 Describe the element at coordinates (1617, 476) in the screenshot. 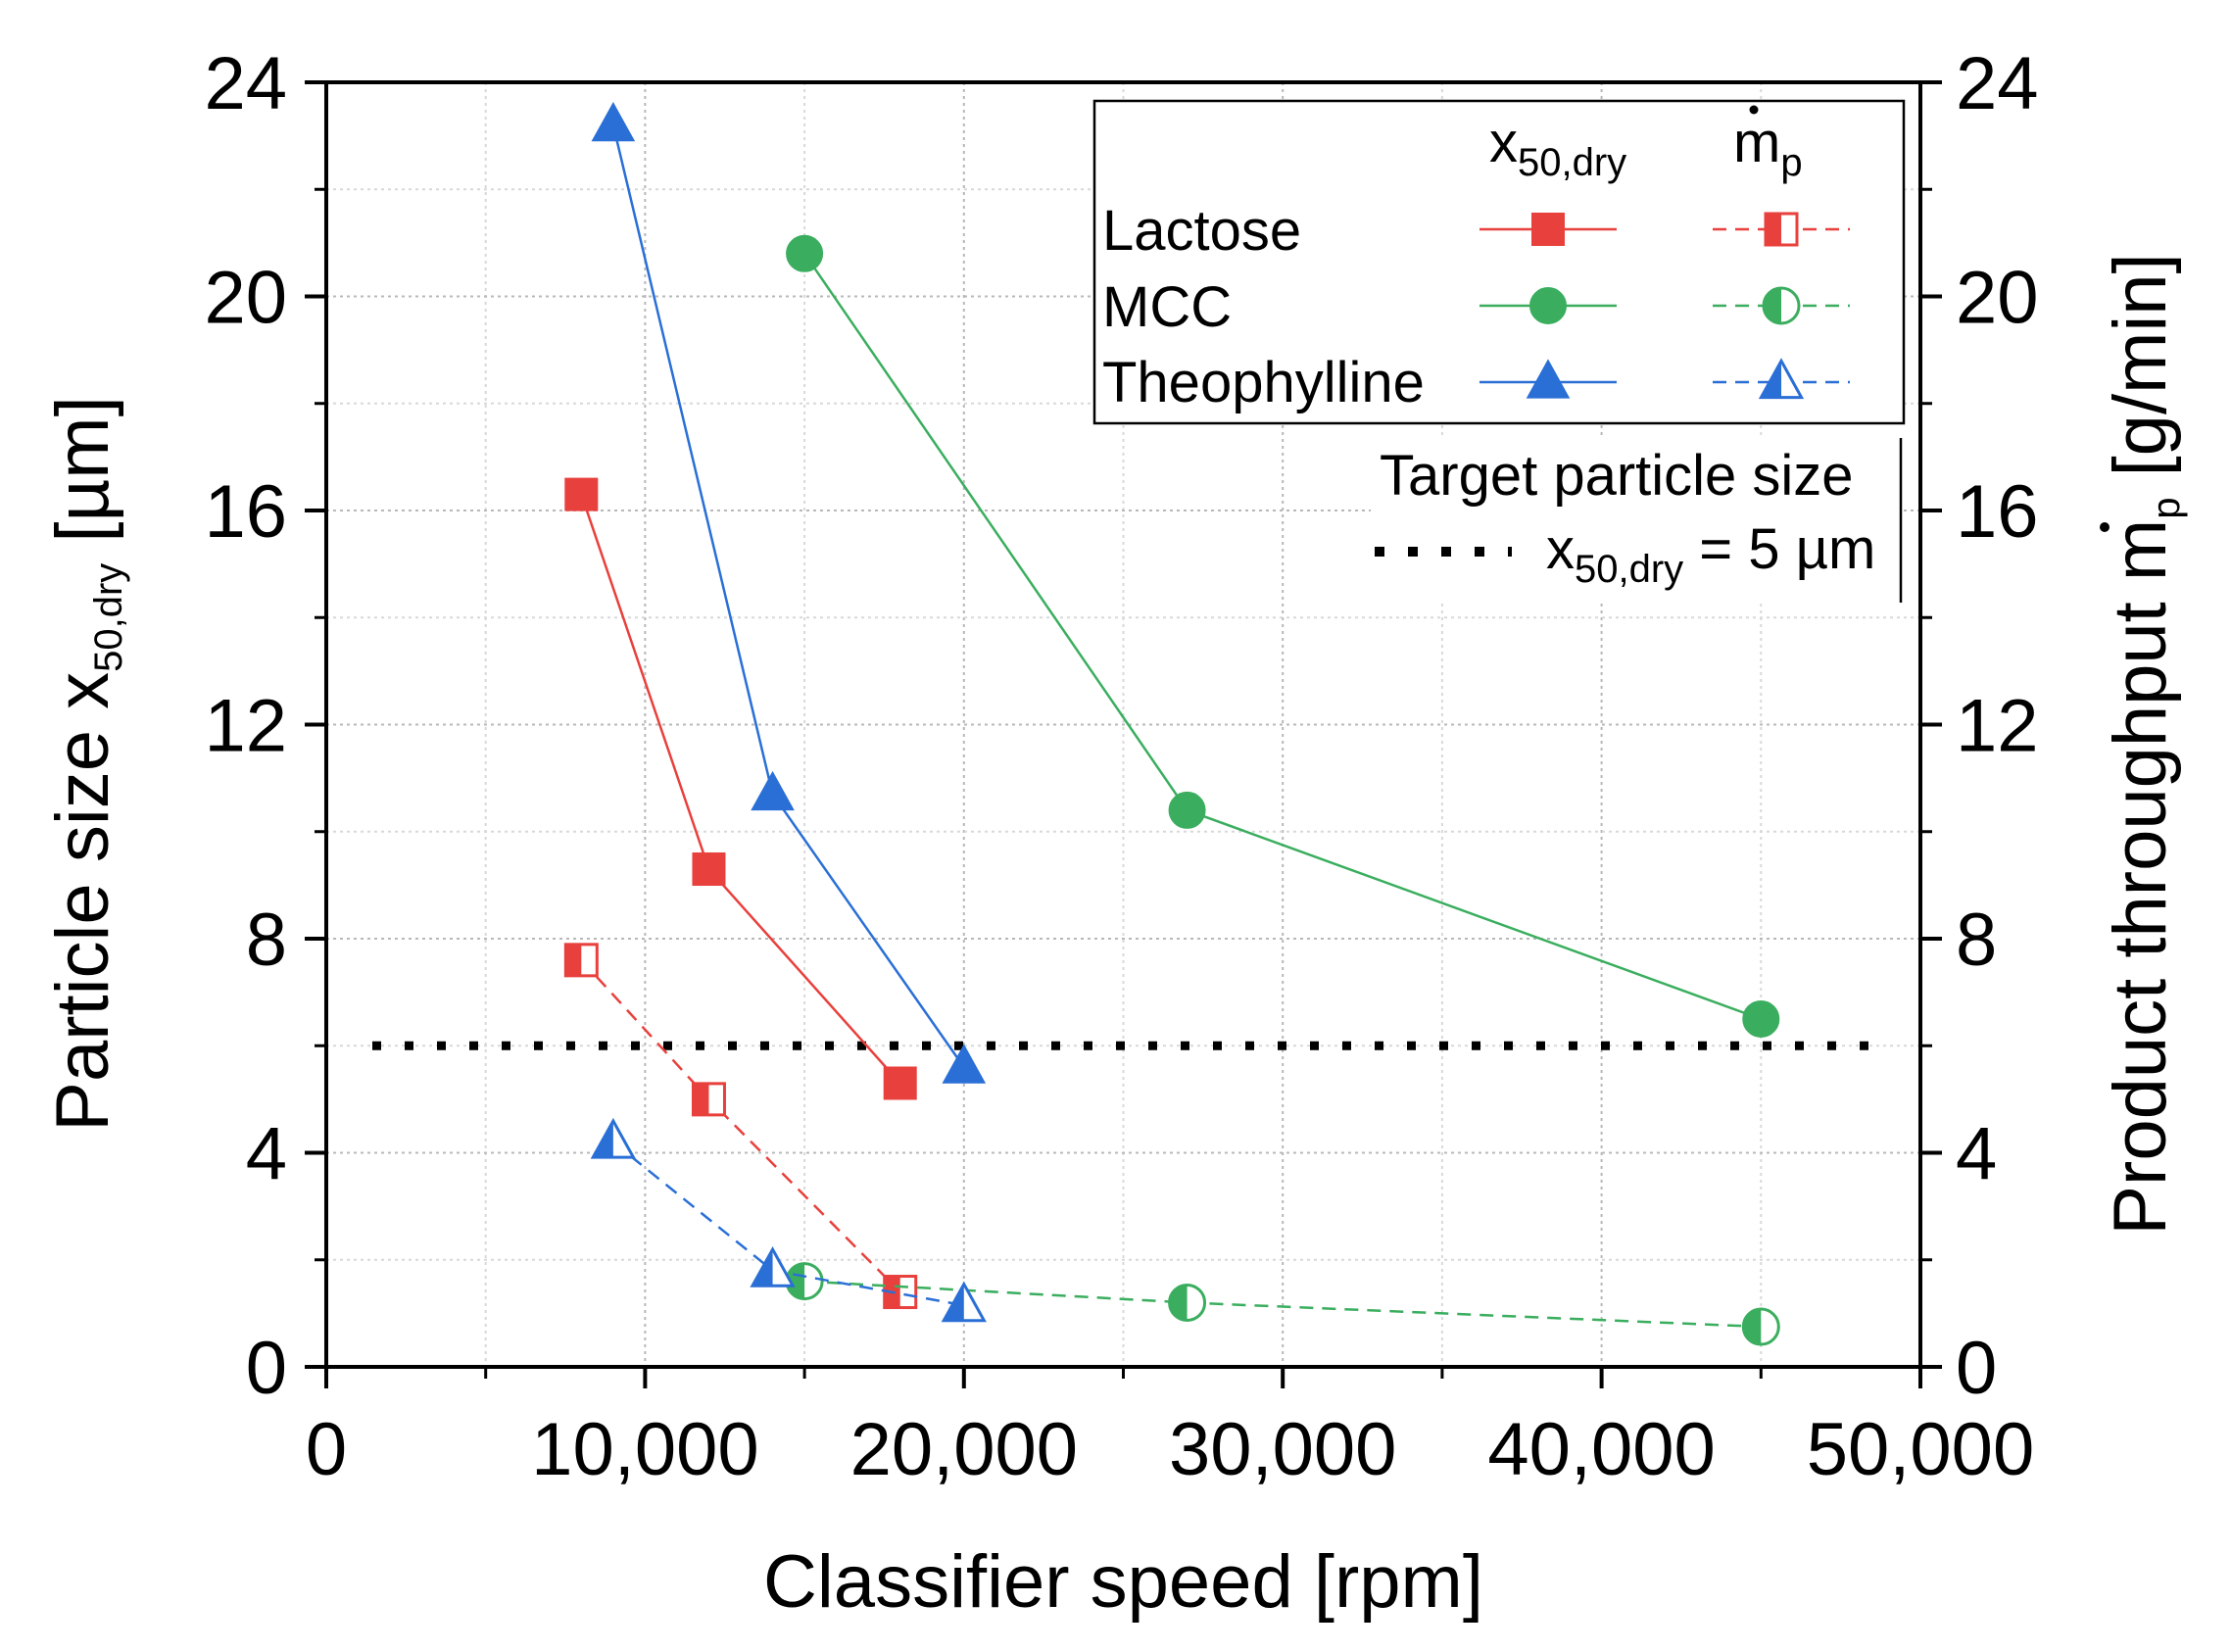

I see `target-annotation-title: Target particle size` at that location.